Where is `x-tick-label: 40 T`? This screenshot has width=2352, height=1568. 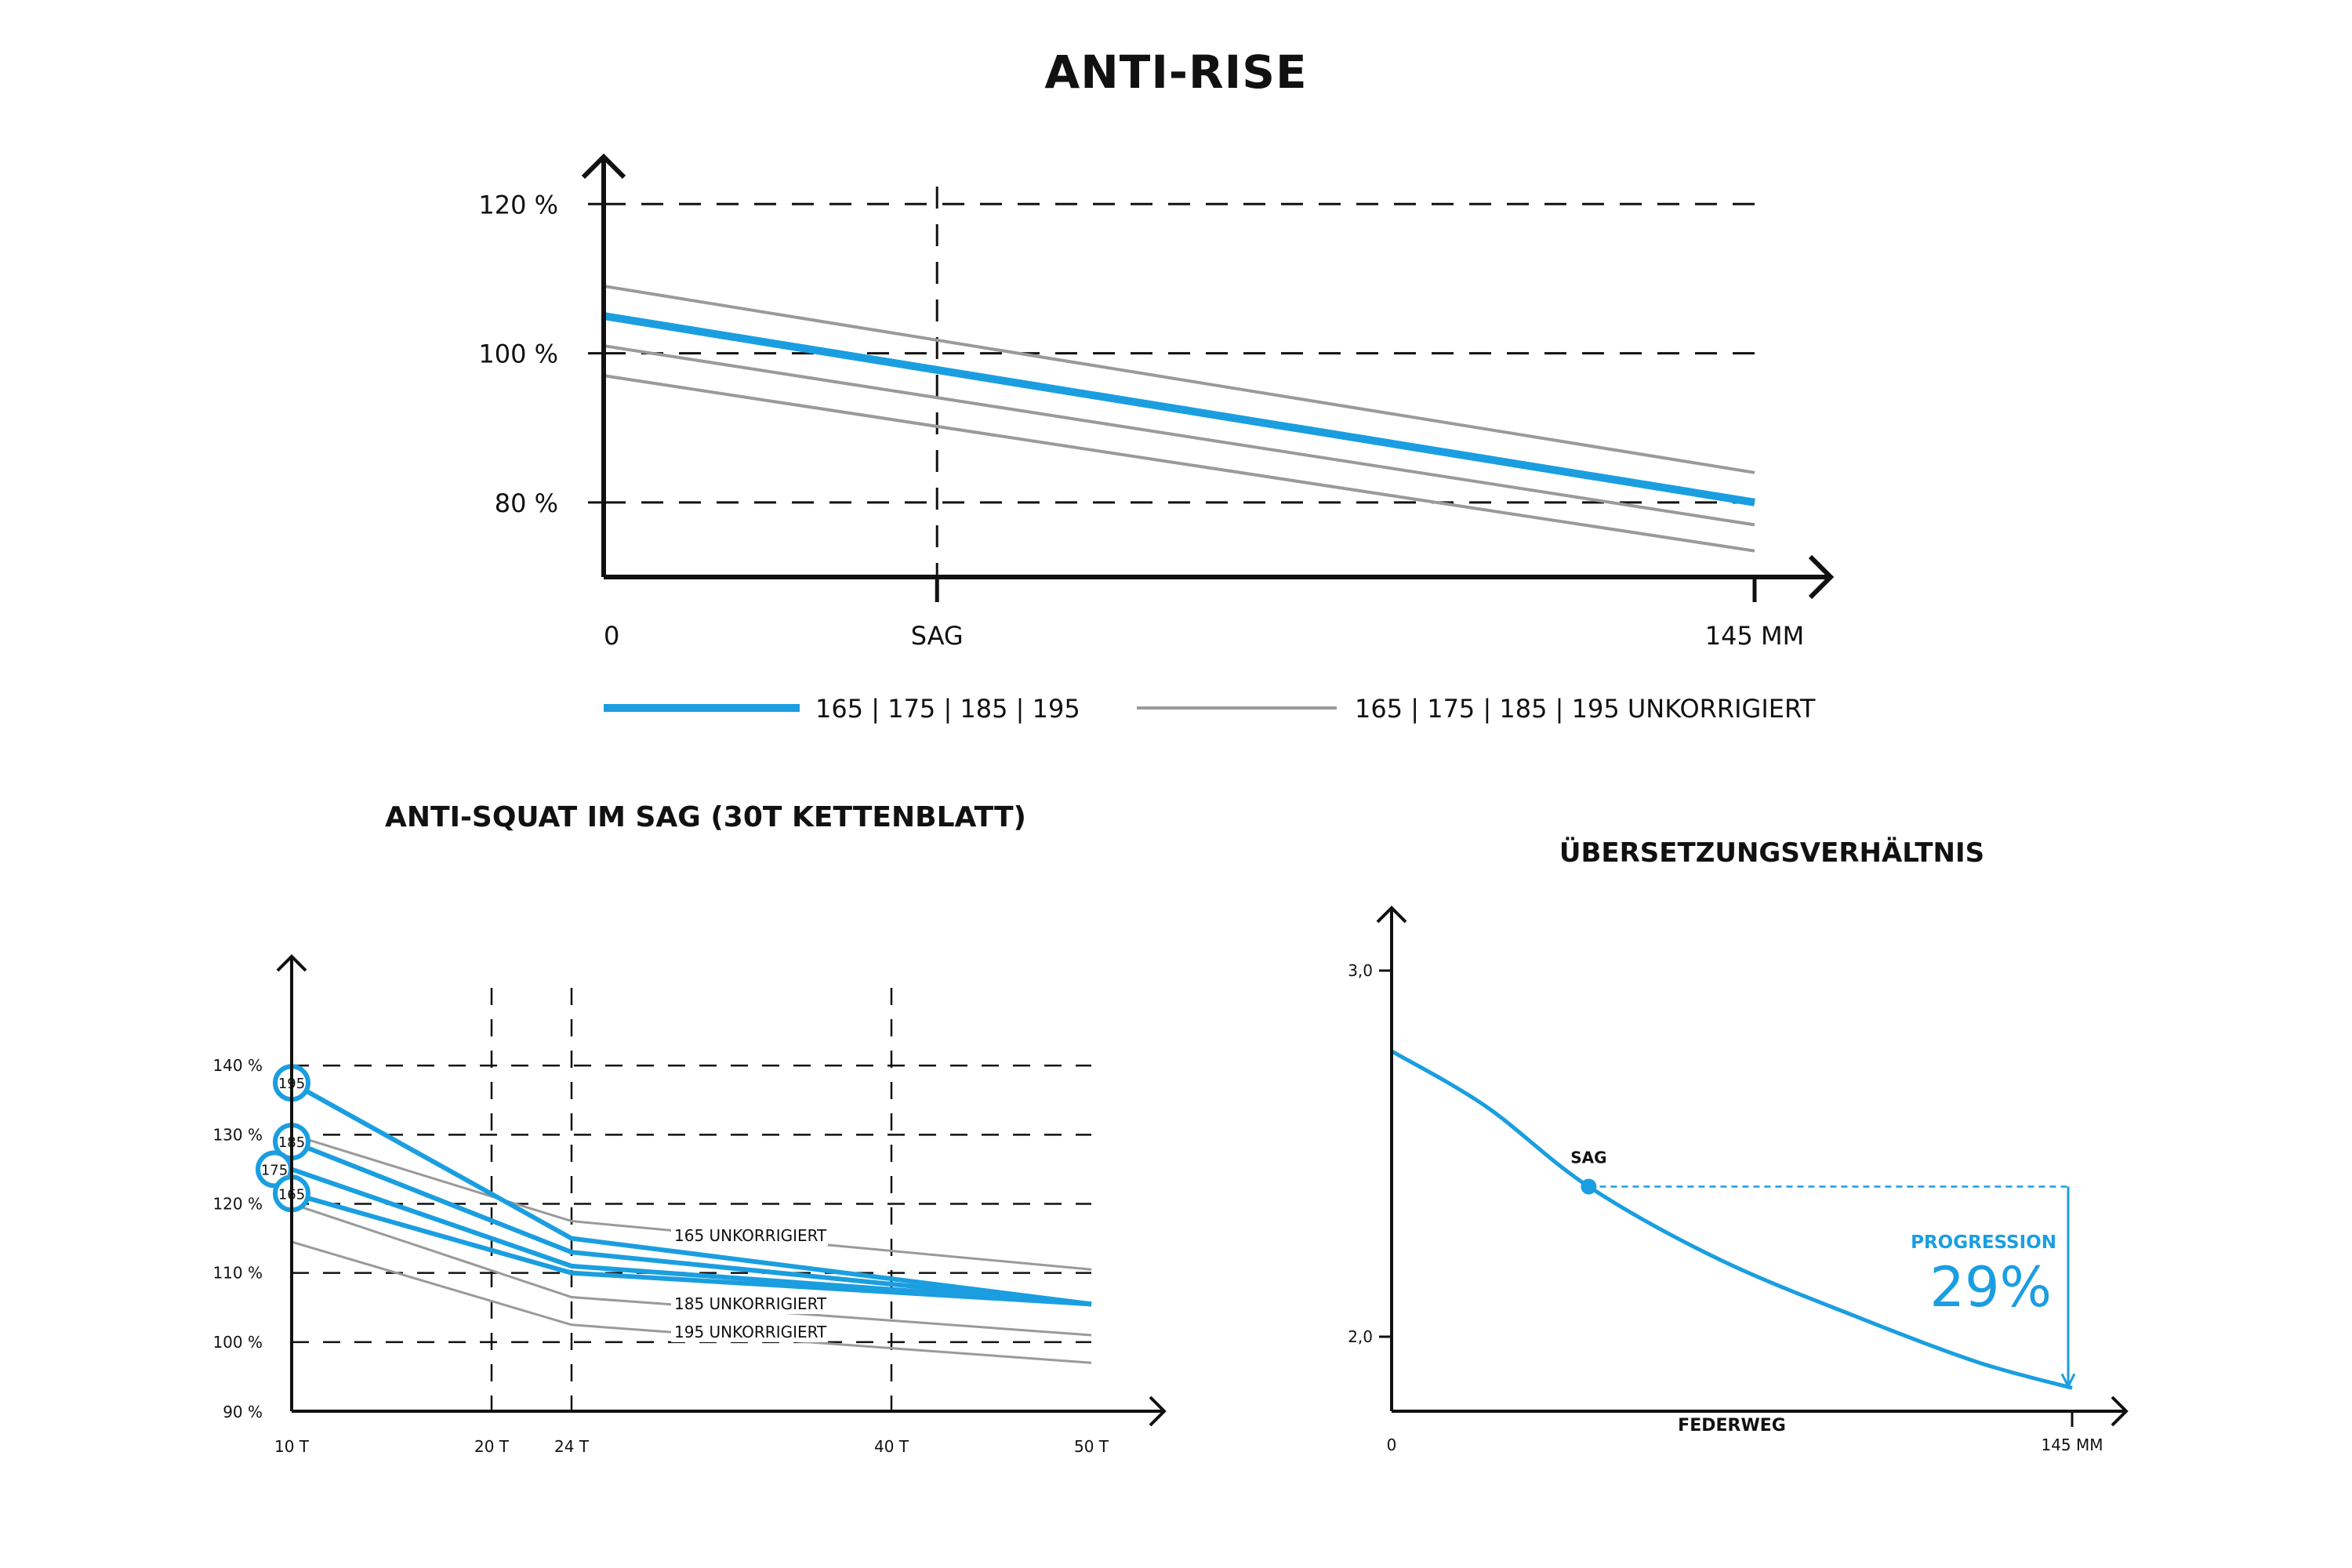
x-tick-label: 40 T is located at coordinates (891, 1446).